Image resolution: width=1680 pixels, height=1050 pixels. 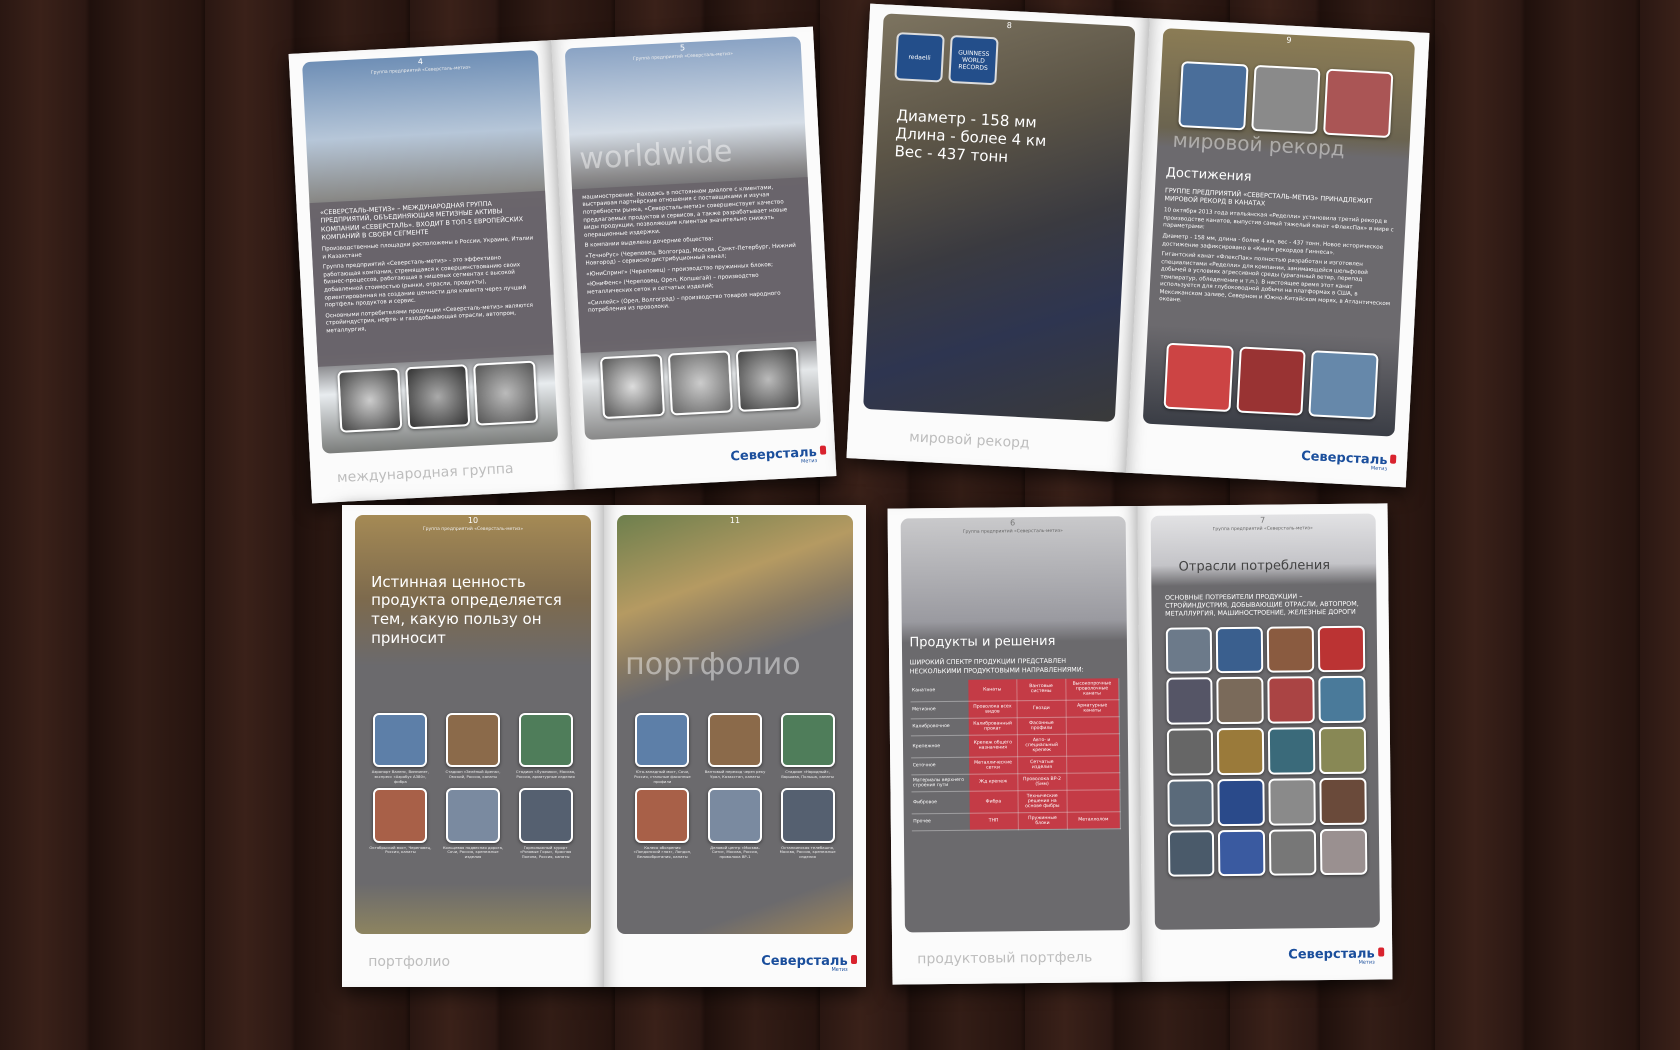 What do you see at coordinates (713, 664) in the screenshot?
I see `overlay-word: портфолио` at bounding box center [713, 664].